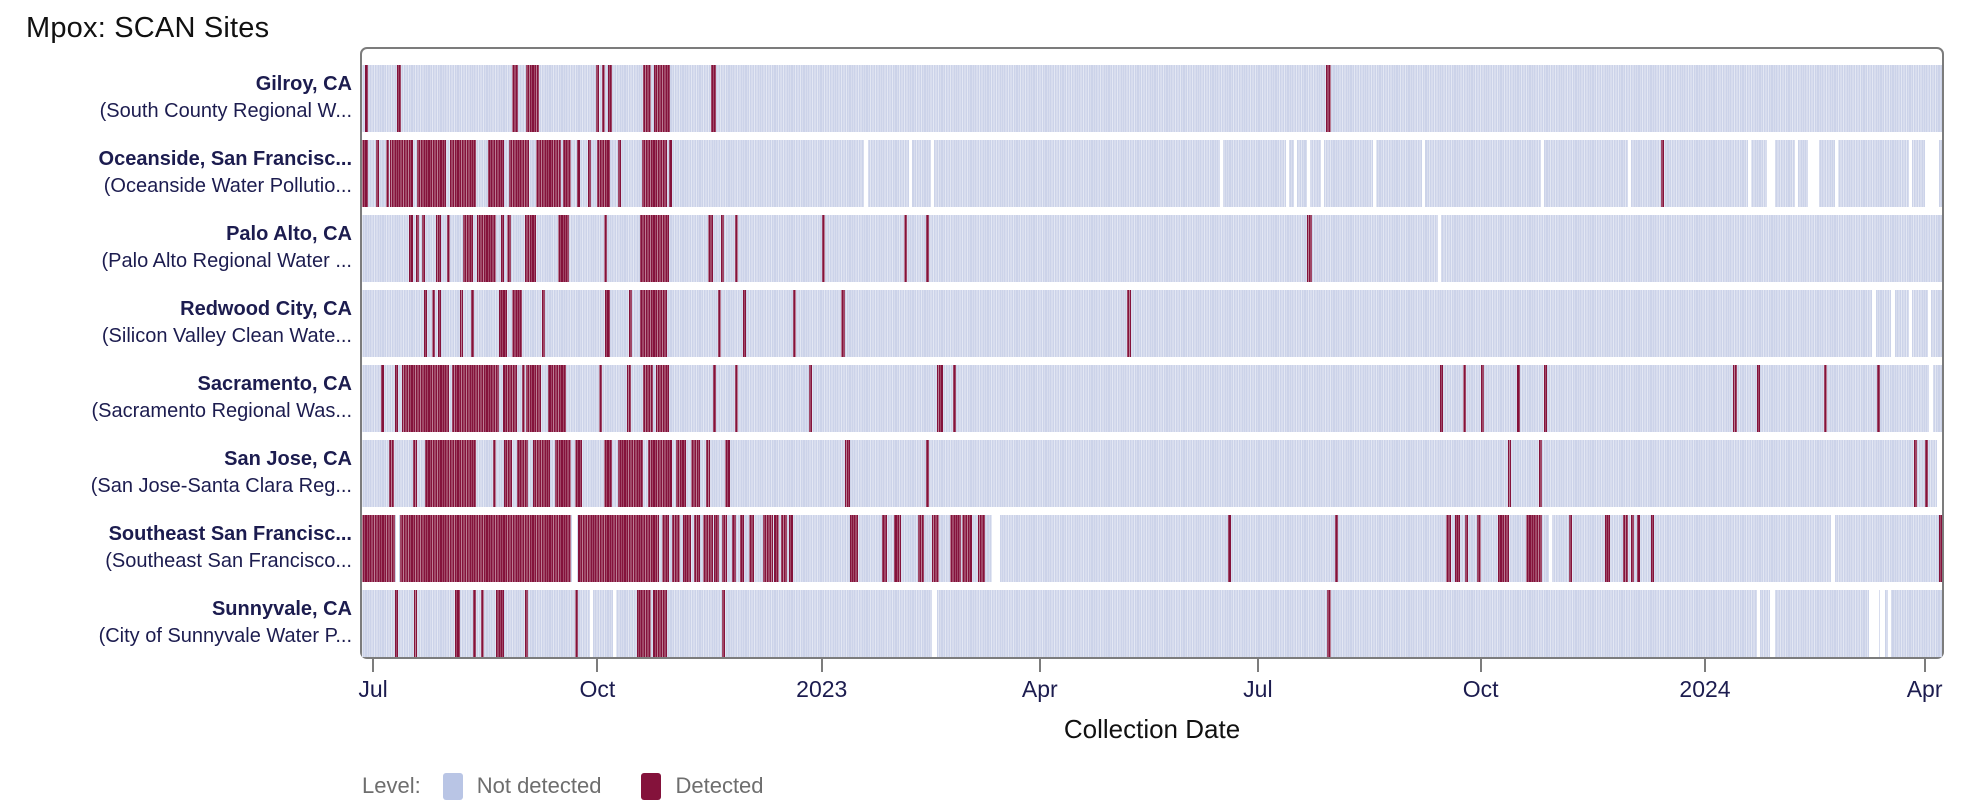 This screenshot has width=1984, height=810. I want to click on site-strip-row, so click(1152, 323).